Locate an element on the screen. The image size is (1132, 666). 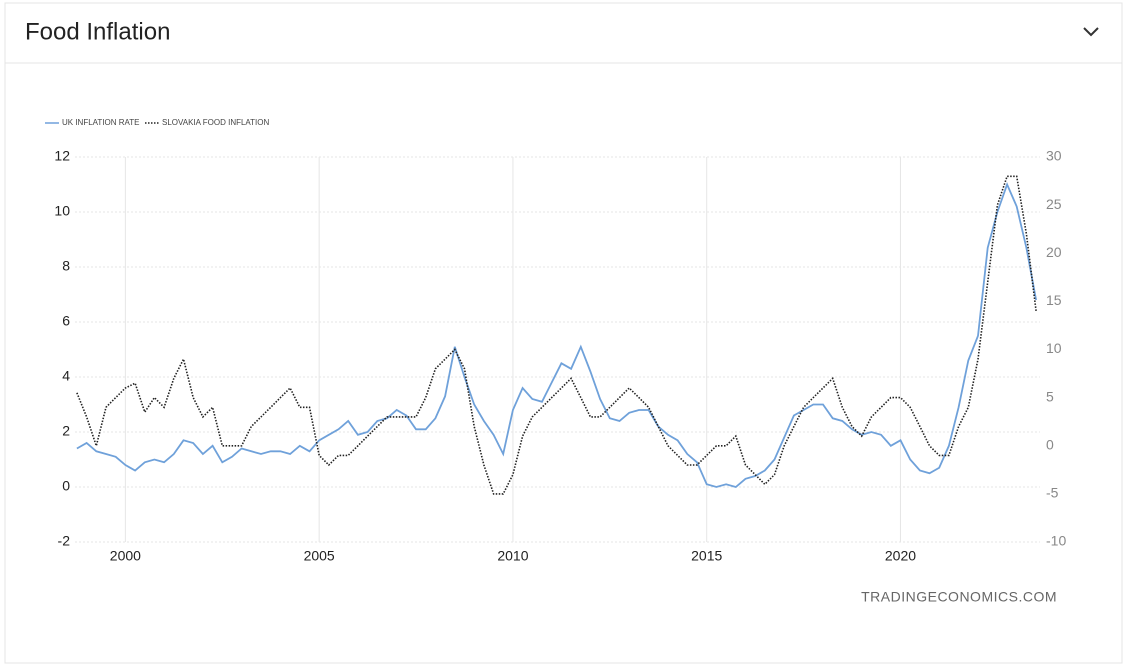
x-tick-label: 2020 is located at coordinates (900, 556).